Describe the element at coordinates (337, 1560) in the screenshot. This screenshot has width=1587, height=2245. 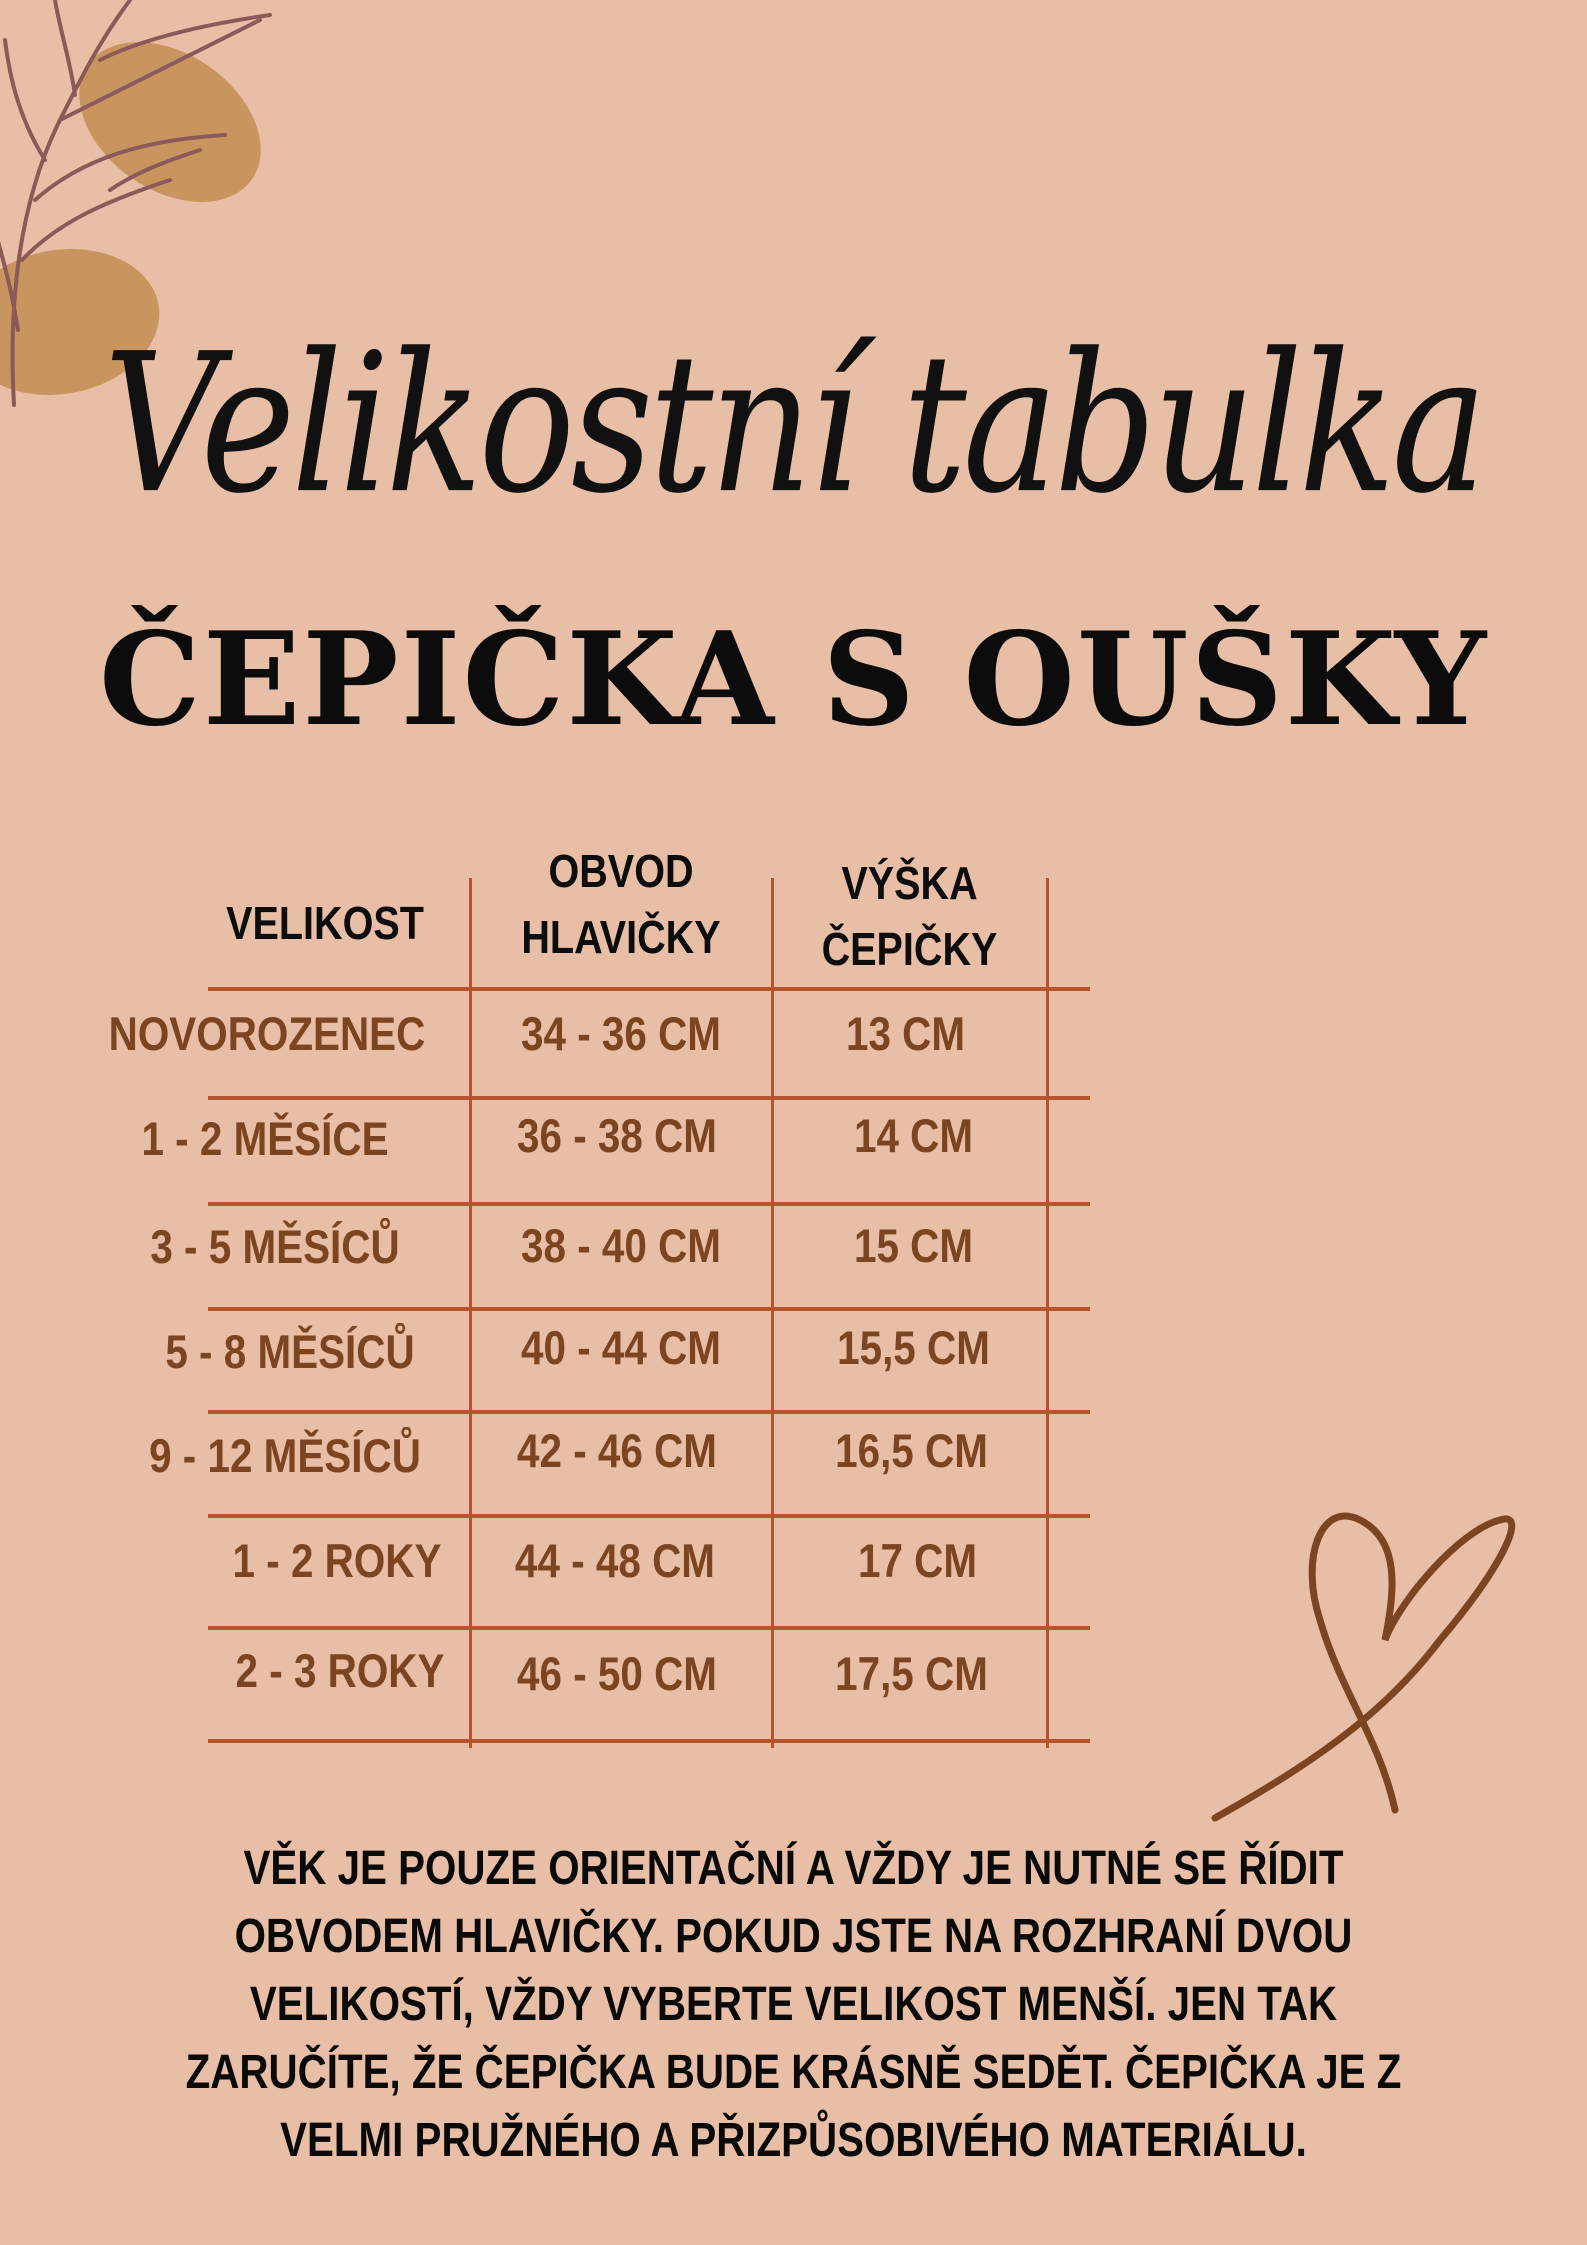
I see `cell-size: 1 - 2 ROKY` at that location.